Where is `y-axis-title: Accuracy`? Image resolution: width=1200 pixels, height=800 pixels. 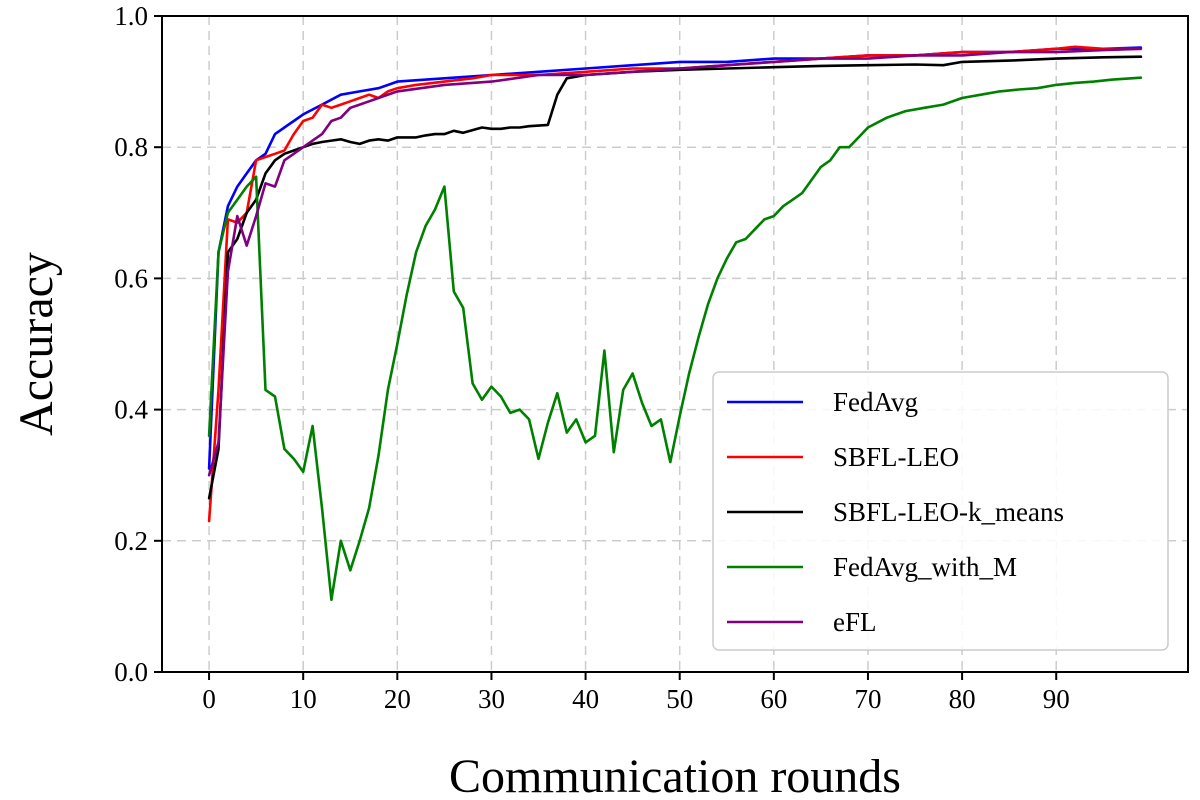
y-axis-title: Accuracy is located at coordinates (36, 344).